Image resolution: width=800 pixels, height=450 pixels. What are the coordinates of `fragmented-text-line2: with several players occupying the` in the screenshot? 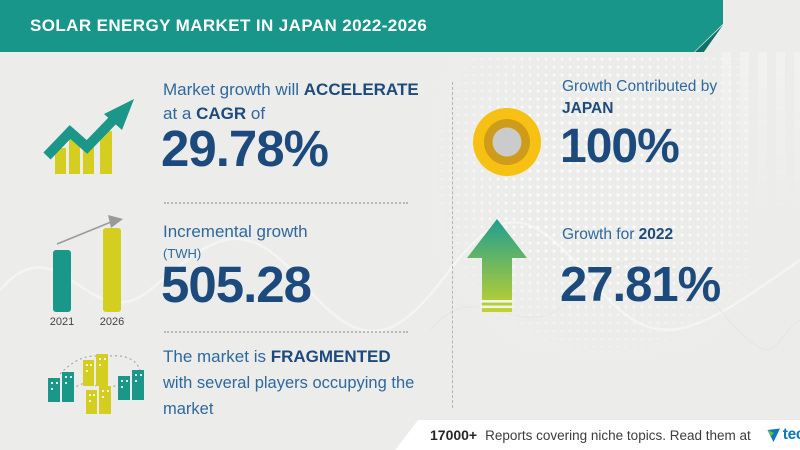 It's located at (289, 383).